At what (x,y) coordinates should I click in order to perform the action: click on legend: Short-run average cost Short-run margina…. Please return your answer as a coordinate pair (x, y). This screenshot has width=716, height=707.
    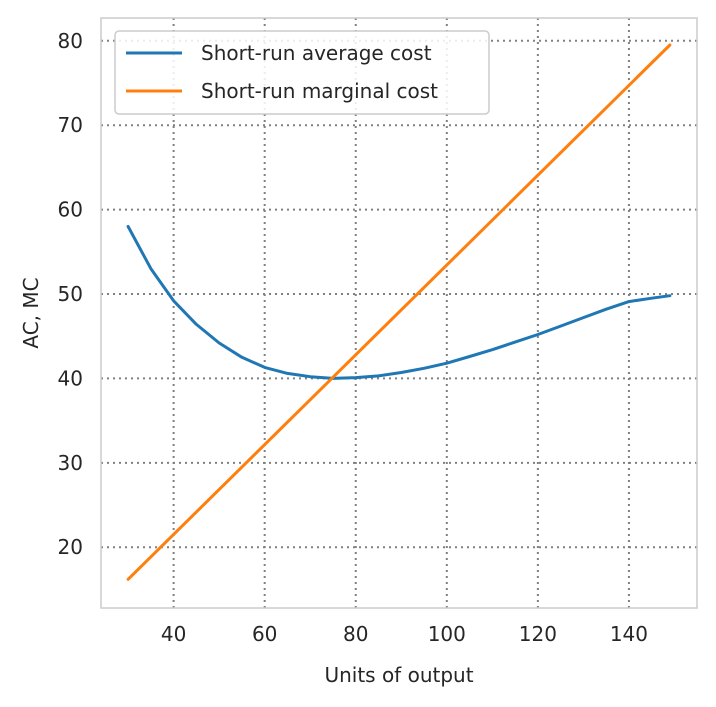
    Looking at the image, I should click on (302, 72).